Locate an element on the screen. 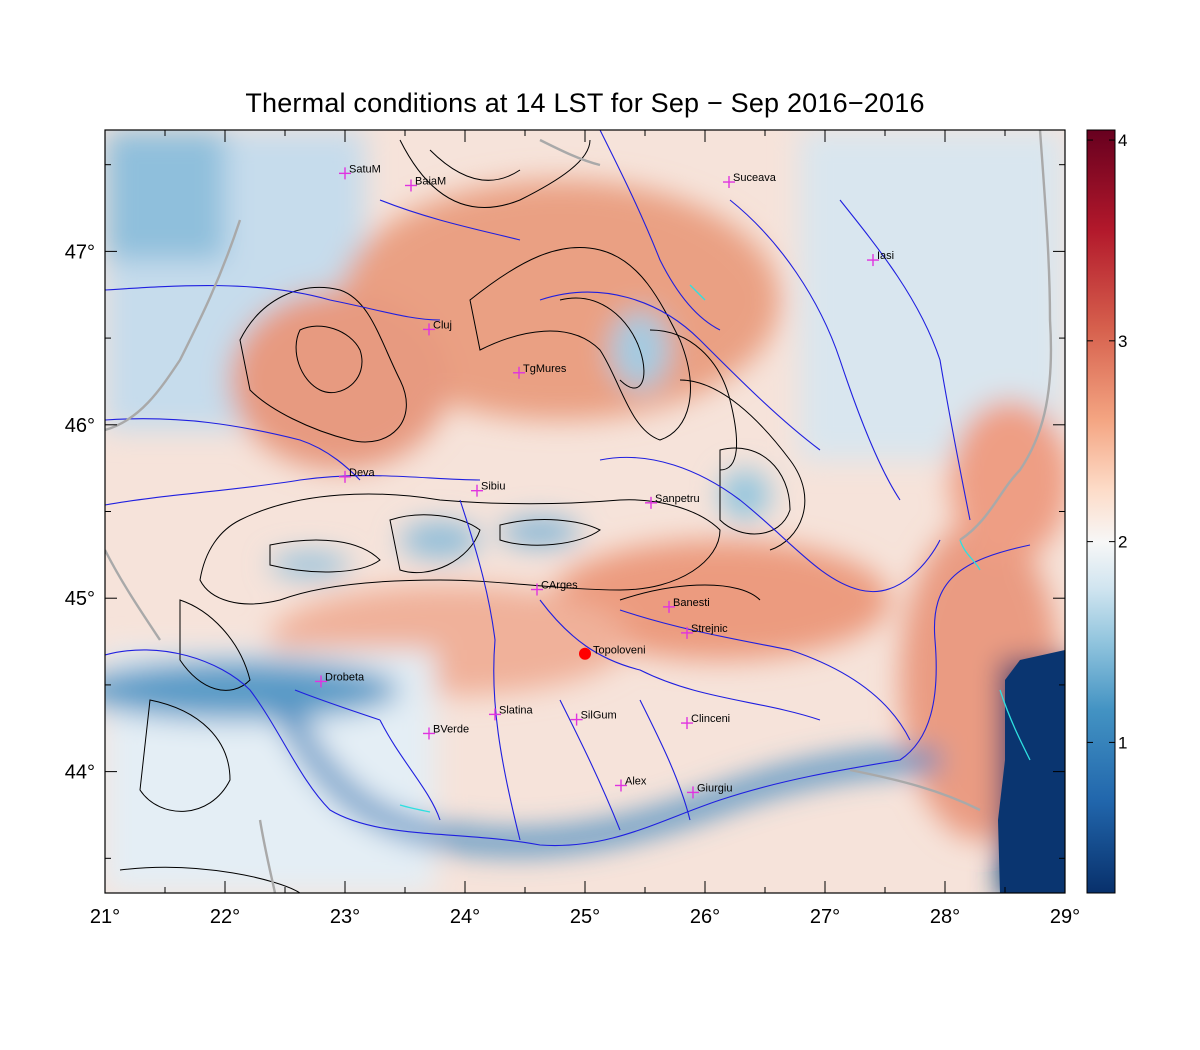 Image resolution: width=1200 pixels, height=1050 pixels. colorbar-tick-label: 2 is located at coordinates (1122, 542).